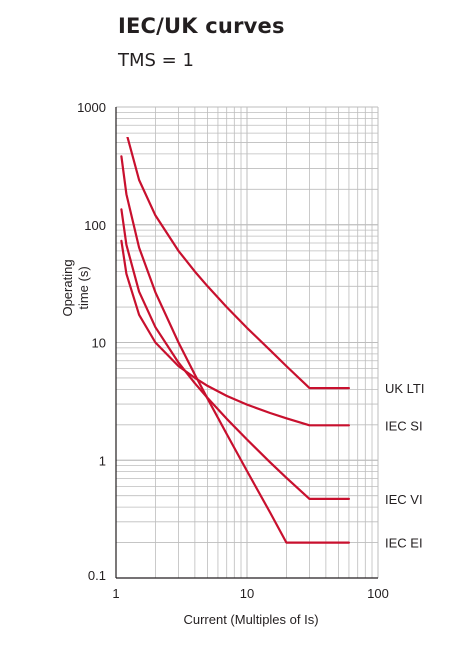 The image size is (463, 649). I want to click on y-axis-label: Operating time (s), so click(75, 287).